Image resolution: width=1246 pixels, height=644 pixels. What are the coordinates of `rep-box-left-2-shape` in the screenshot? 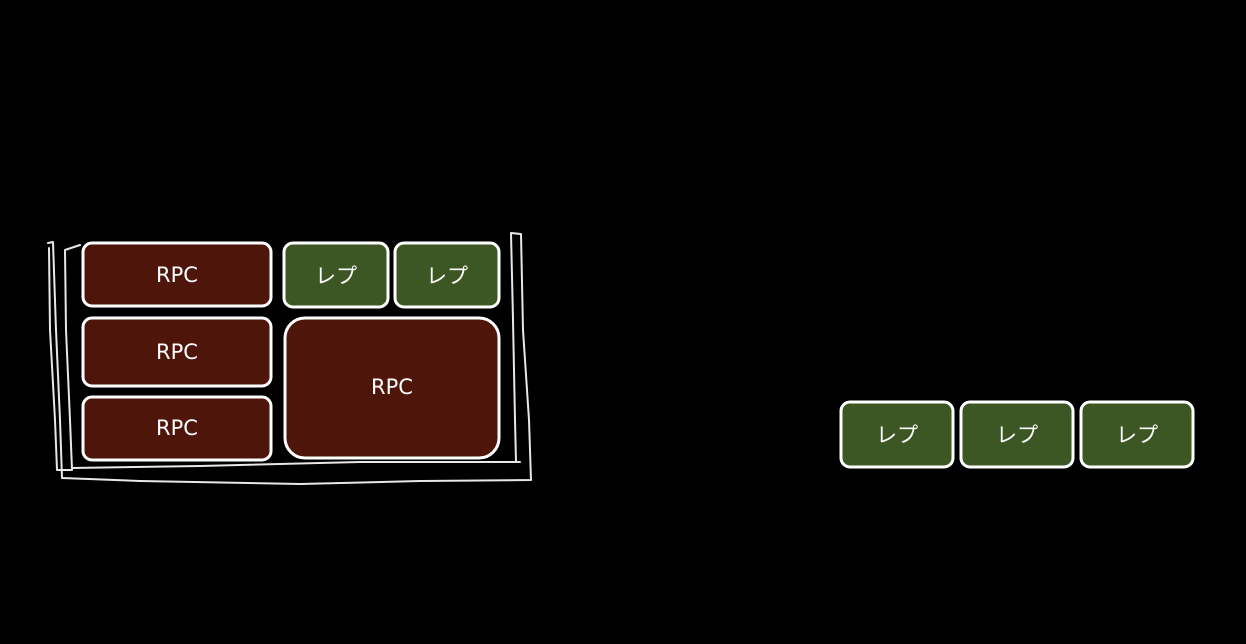 It's located at (447, 275).